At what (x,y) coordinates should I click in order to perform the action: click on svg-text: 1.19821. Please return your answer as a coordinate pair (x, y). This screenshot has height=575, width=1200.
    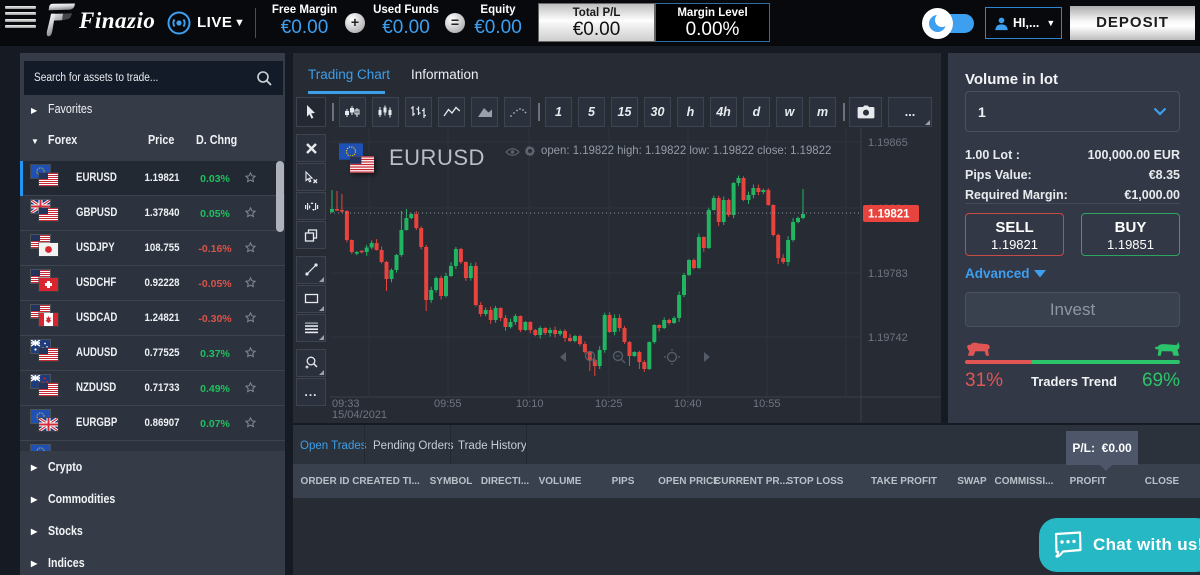
    Looking at the image, I should click on (889, 215).